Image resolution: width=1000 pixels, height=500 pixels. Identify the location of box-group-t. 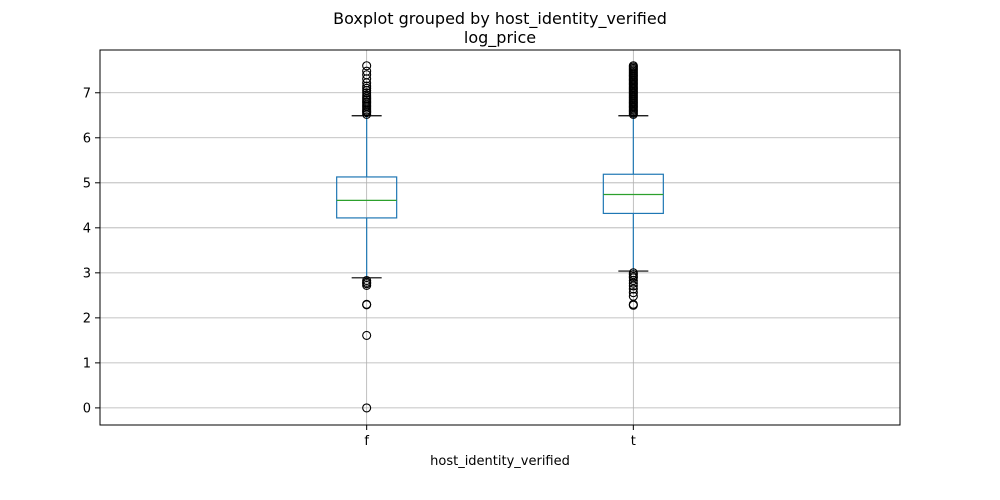
(633, 185).